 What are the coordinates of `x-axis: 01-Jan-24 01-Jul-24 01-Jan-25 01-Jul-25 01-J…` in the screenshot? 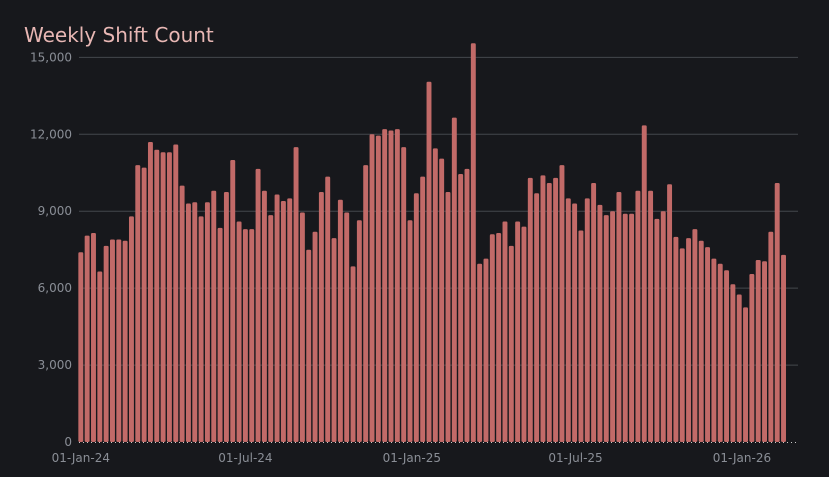 It's located at (411, 458).